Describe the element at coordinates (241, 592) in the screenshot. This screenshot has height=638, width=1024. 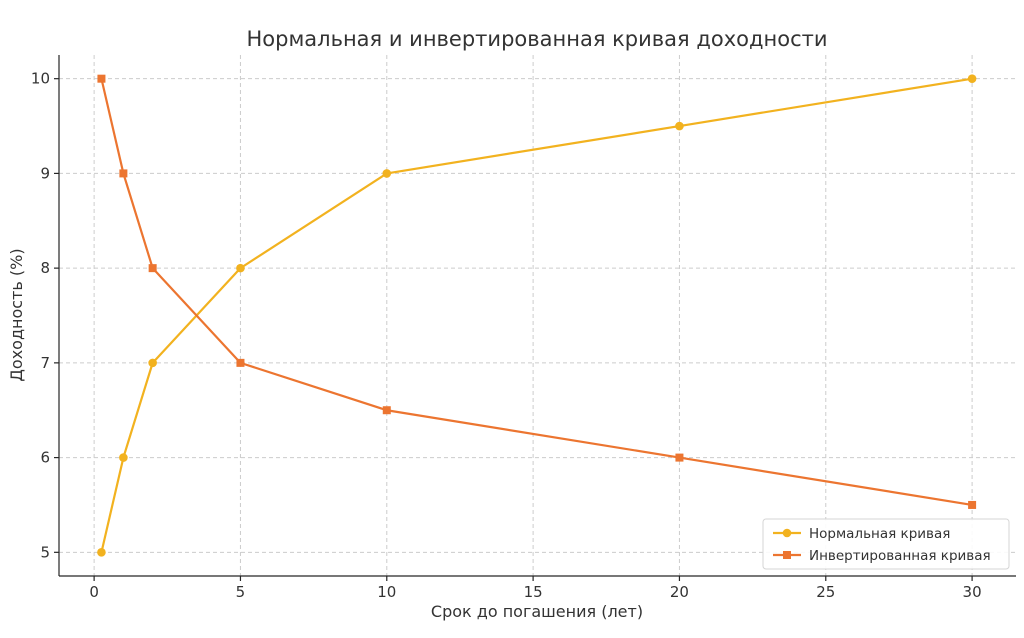
I see `x-tick-label: 5` at that location.